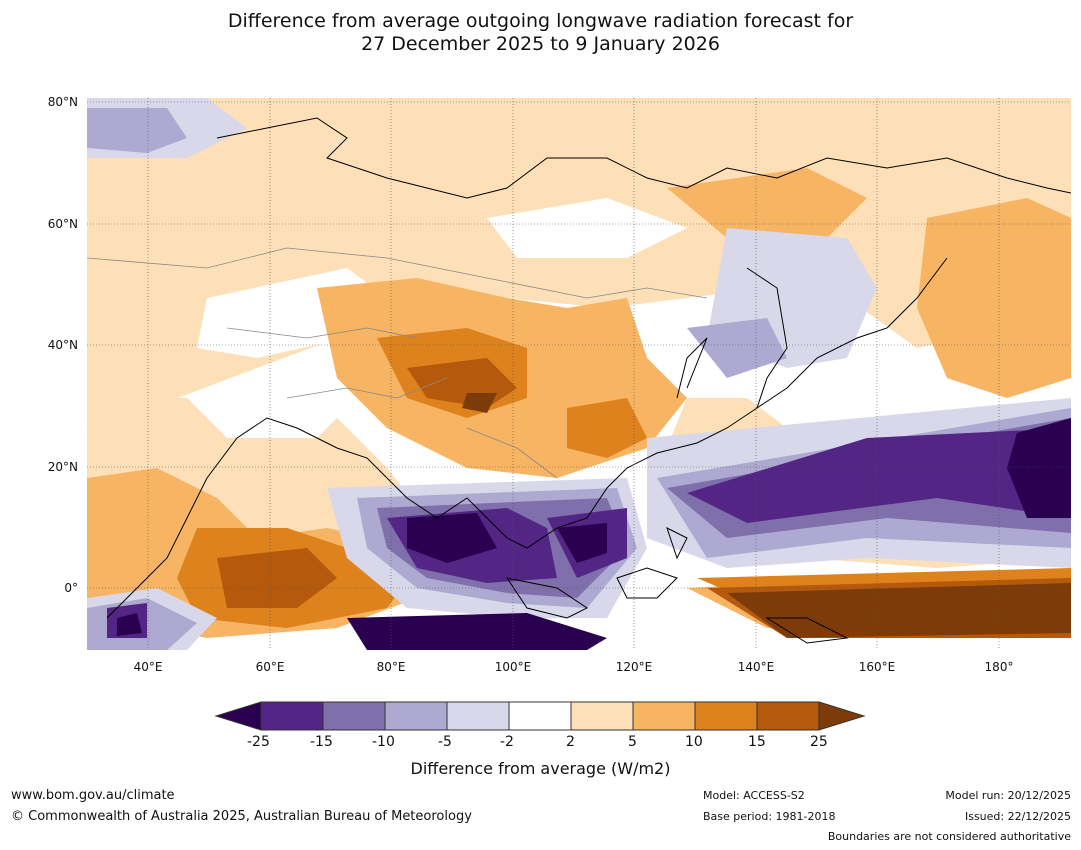  I want to click on colorbar-tick: 2, so click(570, 742).